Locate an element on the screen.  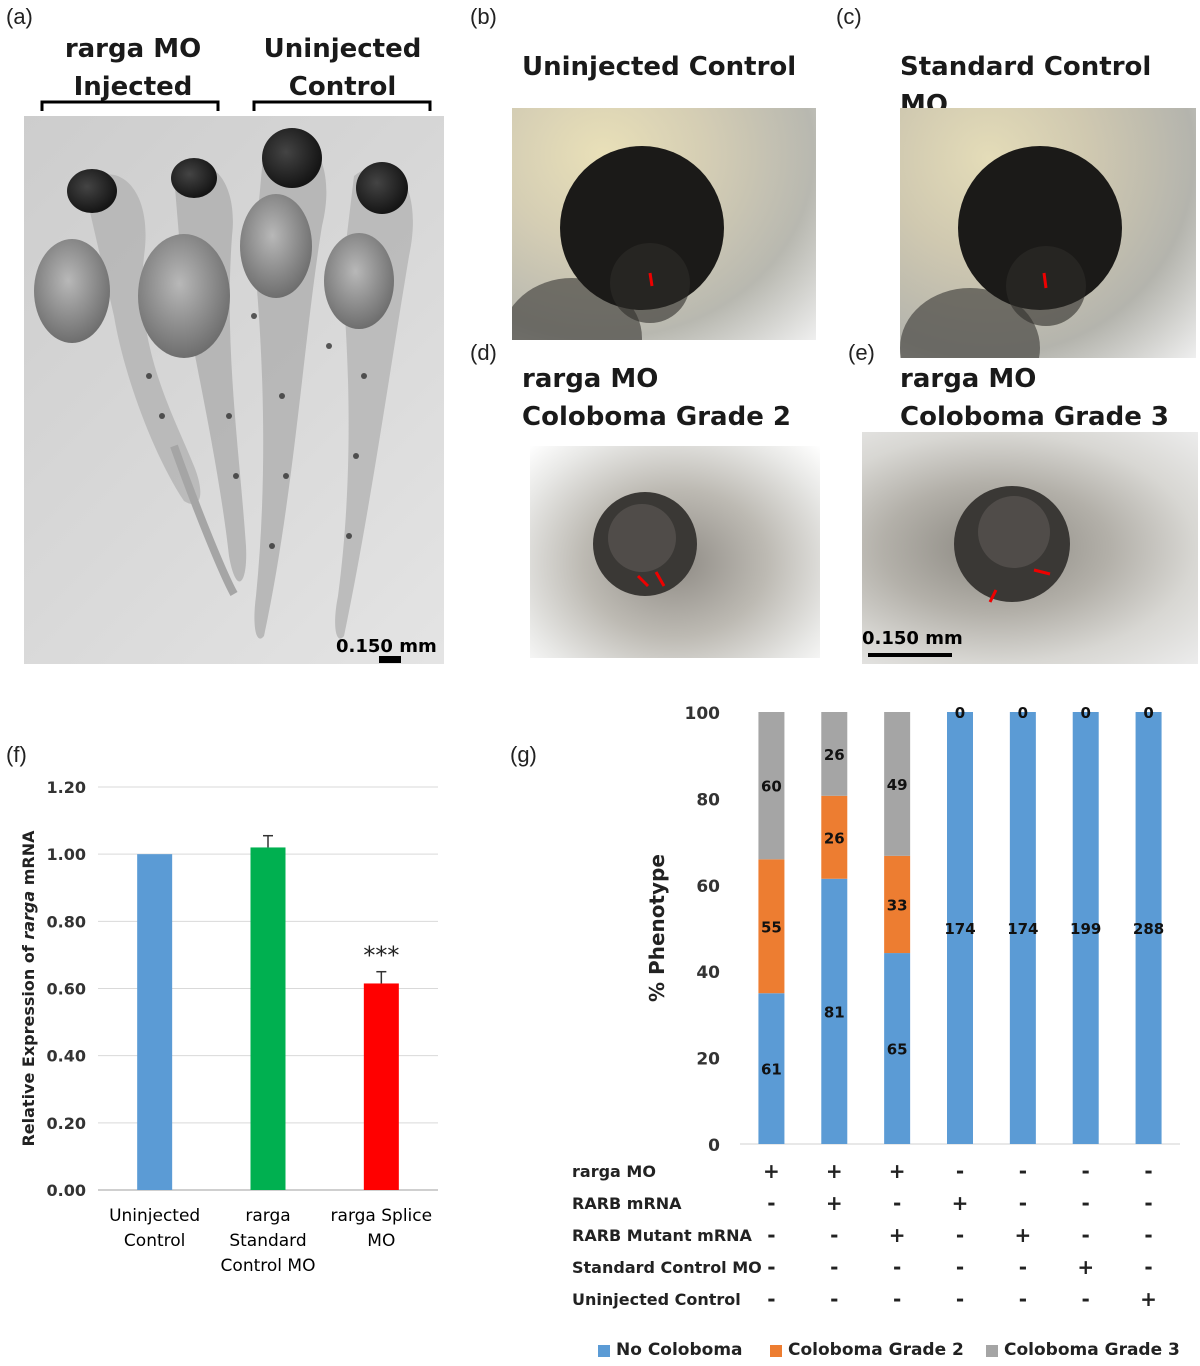
data-label: 81 is located at coordinates (834, 1012).